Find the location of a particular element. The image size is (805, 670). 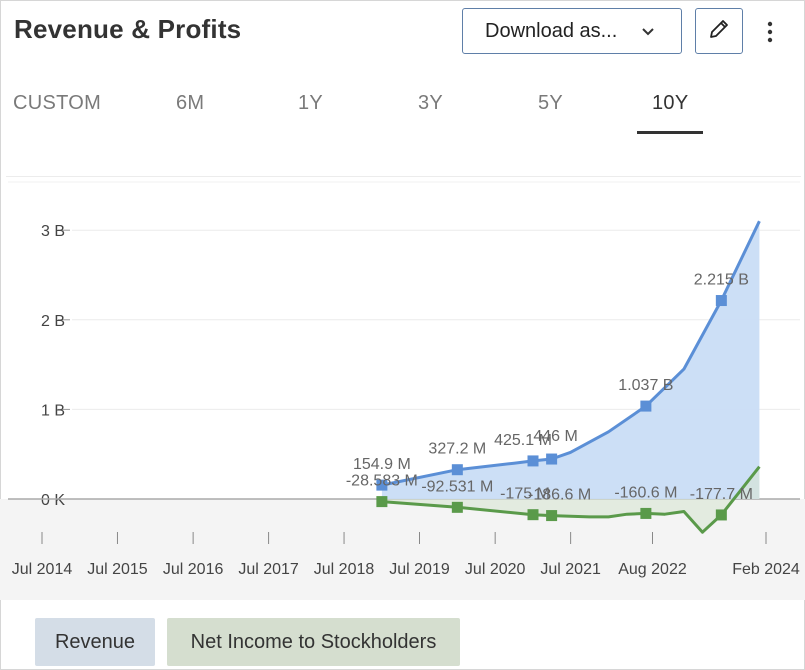

x-tick-label: Aug 2022 is located at coordinates (652, 569).